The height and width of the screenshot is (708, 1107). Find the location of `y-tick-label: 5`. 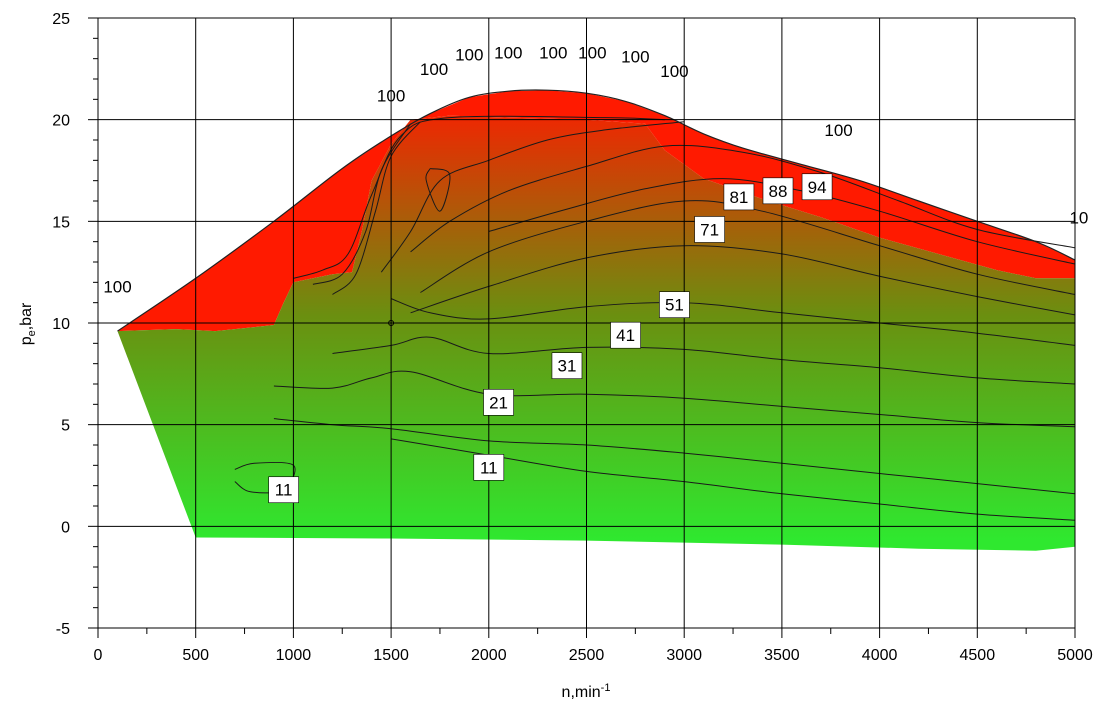

y-tick-label: 5 is located at coordinates (65, 426).